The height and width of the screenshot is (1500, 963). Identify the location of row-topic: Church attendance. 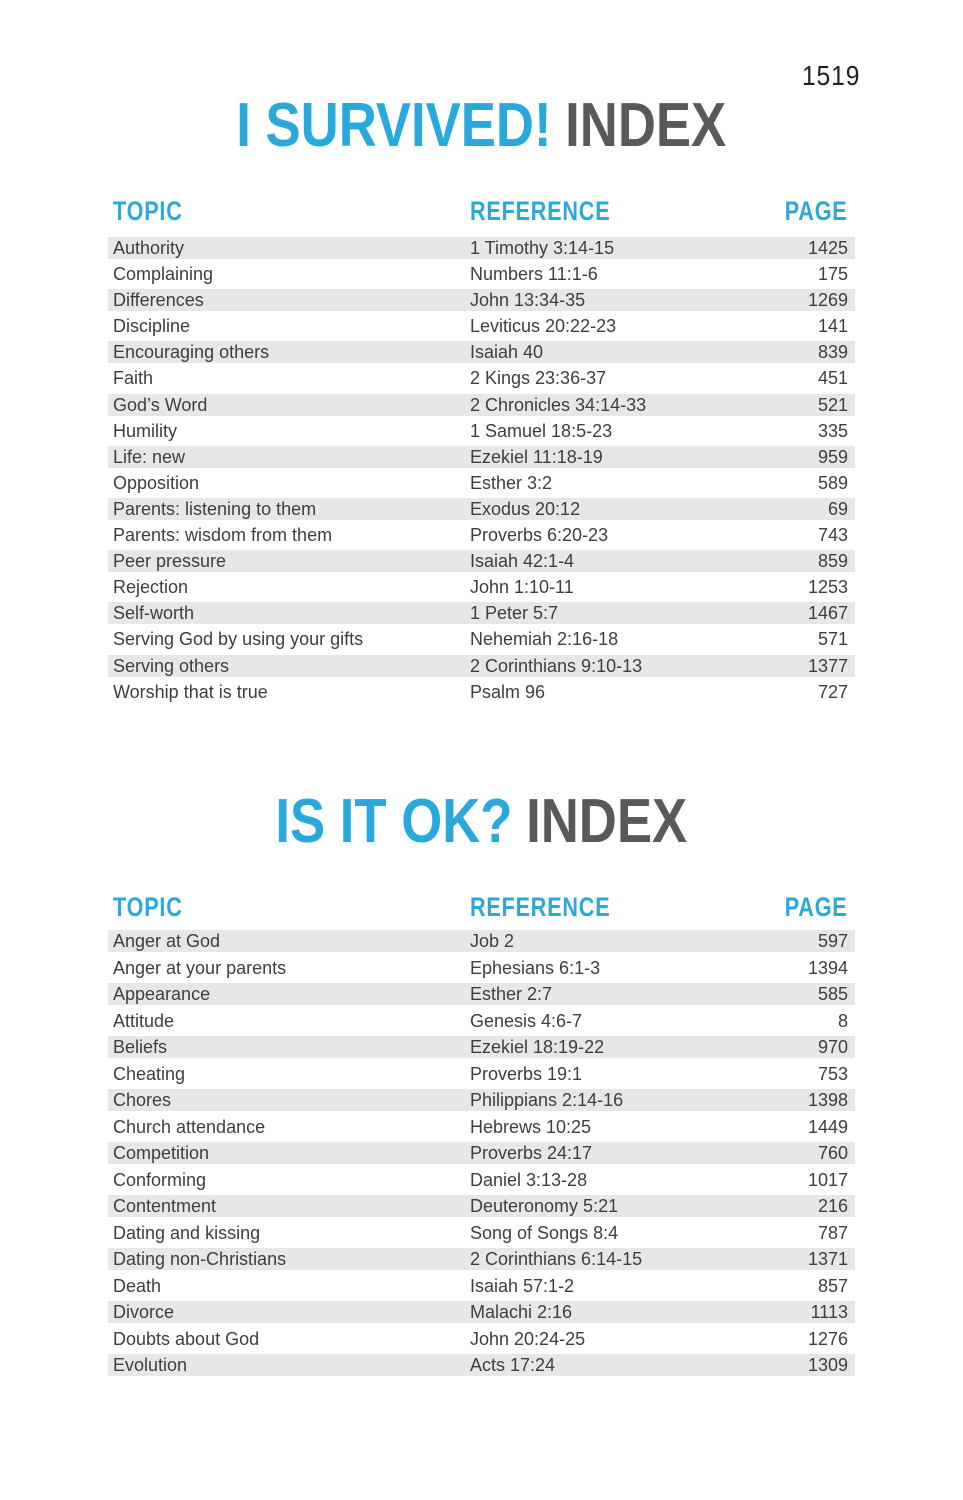
(189, 1126).